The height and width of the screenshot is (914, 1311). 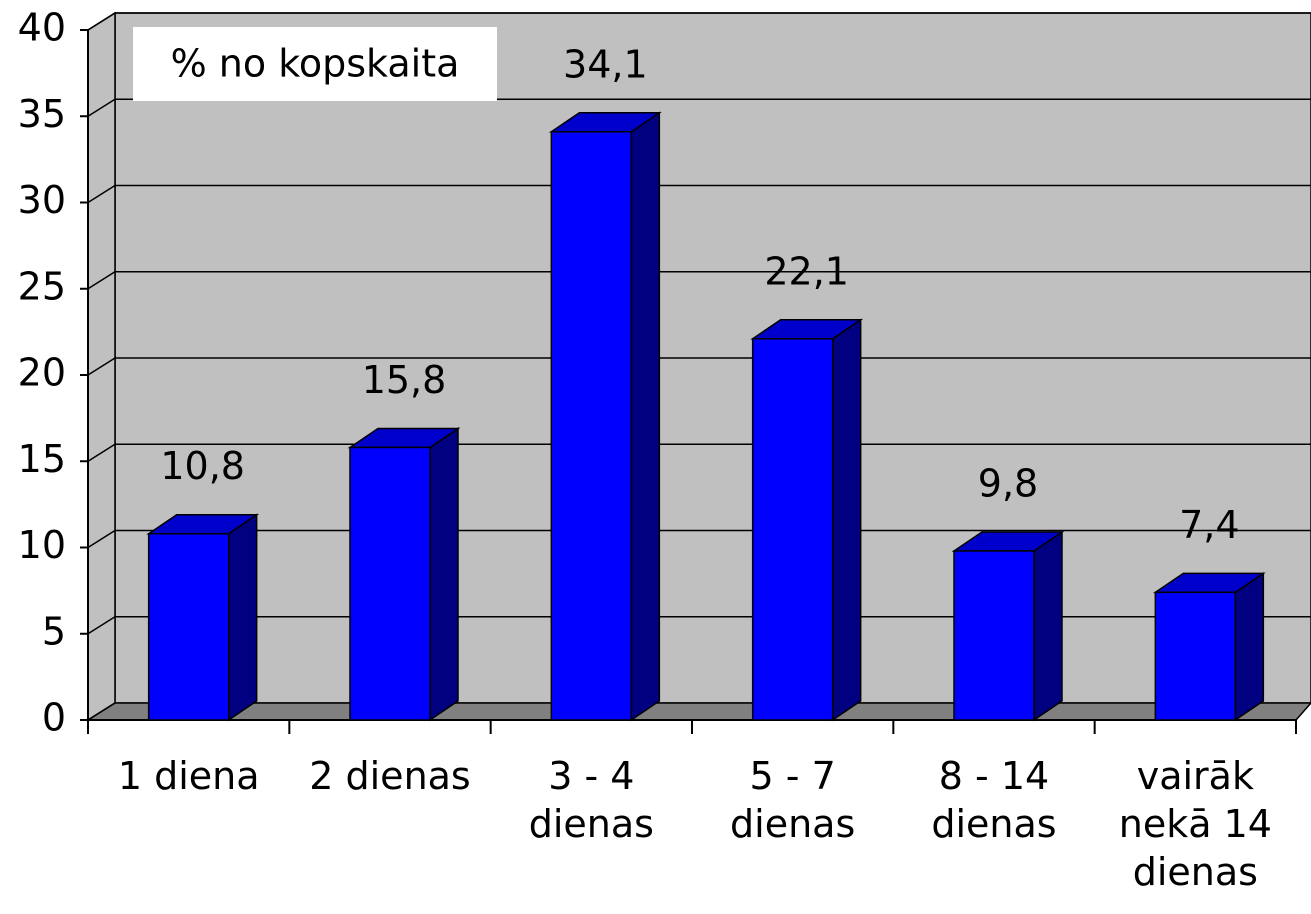 What do you see at coordinates (42, 373) in the screenshot?
I see `y-tick-label: 20` at bounding box center [42, 373].